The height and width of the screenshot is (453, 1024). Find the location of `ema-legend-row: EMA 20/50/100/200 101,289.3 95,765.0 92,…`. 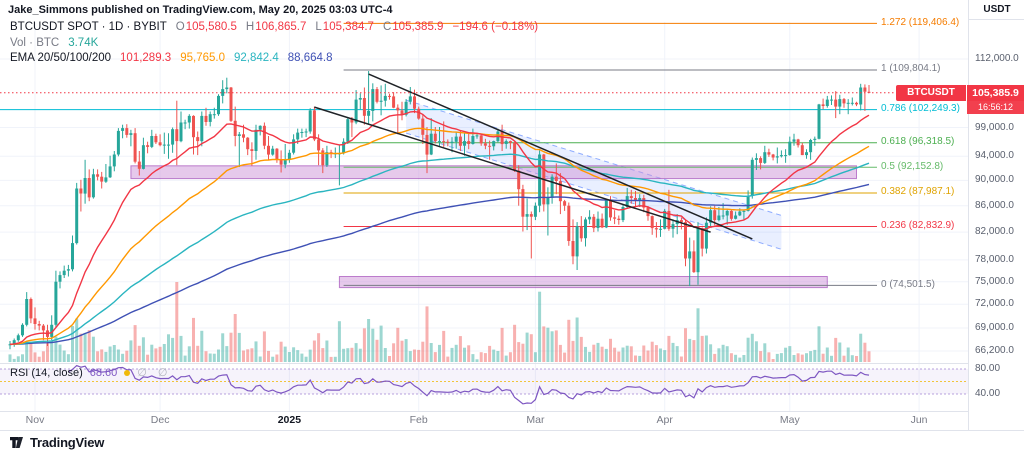

ema-legend-row: EMA 20/50/100/200 101,289.3 95,765.0 92,… is located at coordinates (171, 58).